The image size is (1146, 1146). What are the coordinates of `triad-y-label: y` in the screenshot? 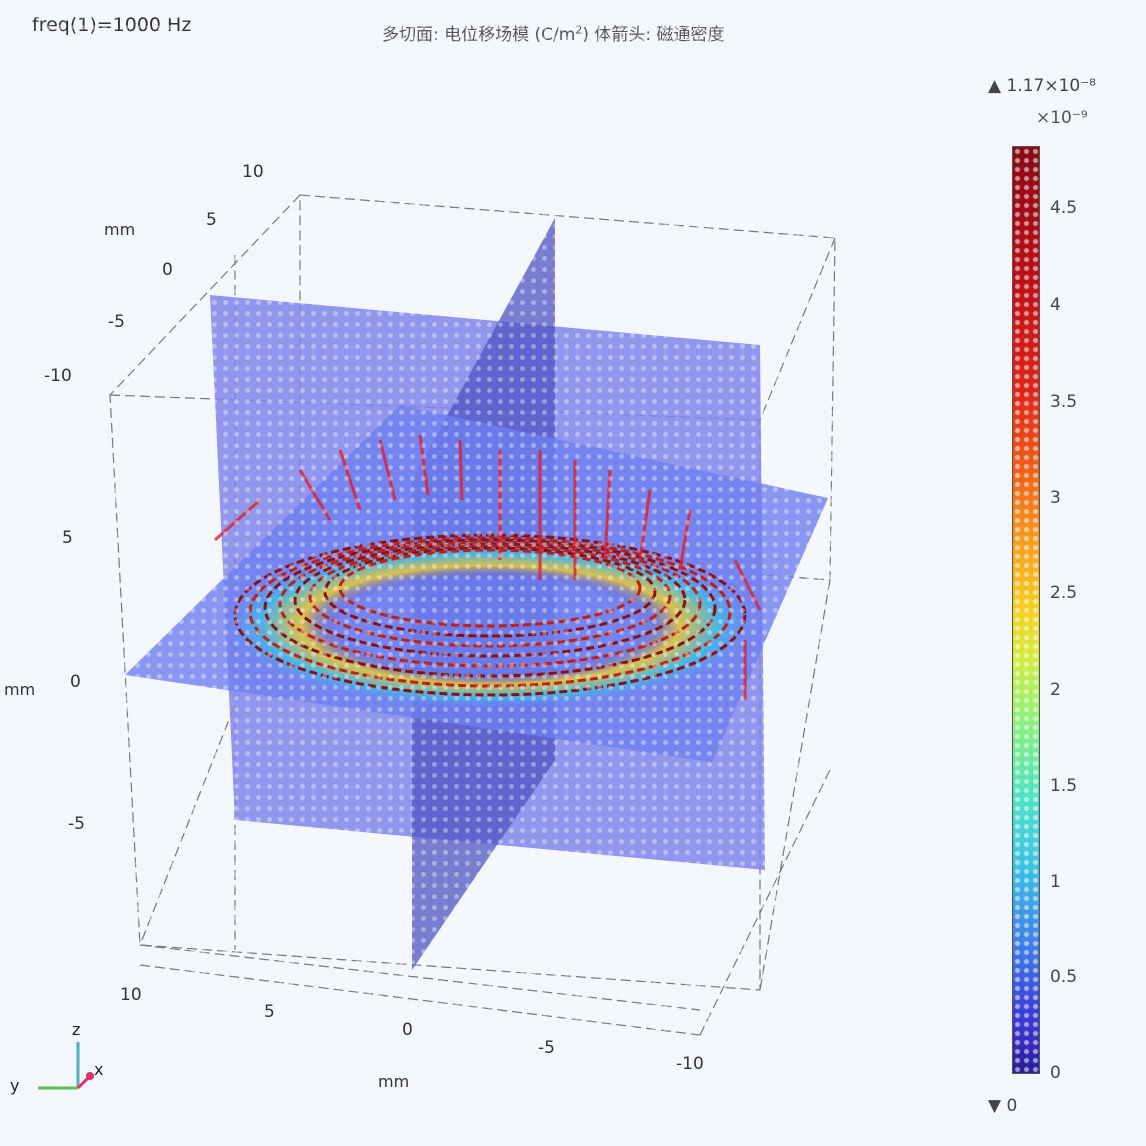 It's located at (15, 1085).